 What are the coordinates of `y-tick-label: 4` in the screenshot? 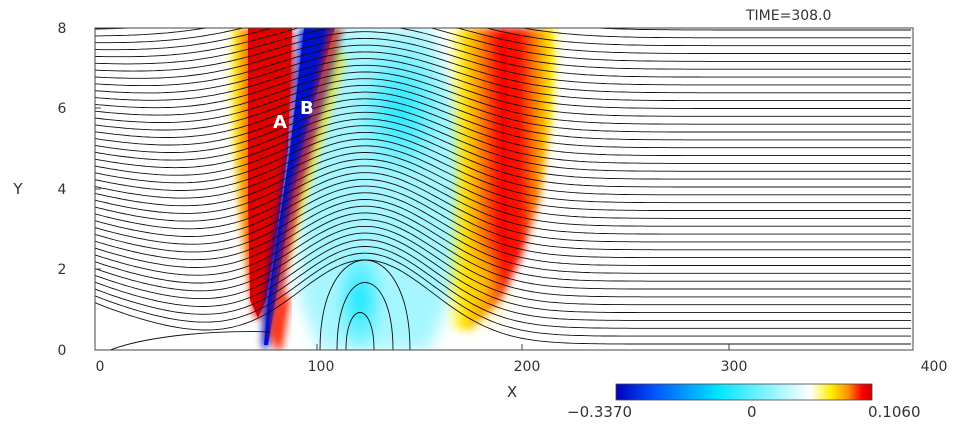 It's located at (62, 190).